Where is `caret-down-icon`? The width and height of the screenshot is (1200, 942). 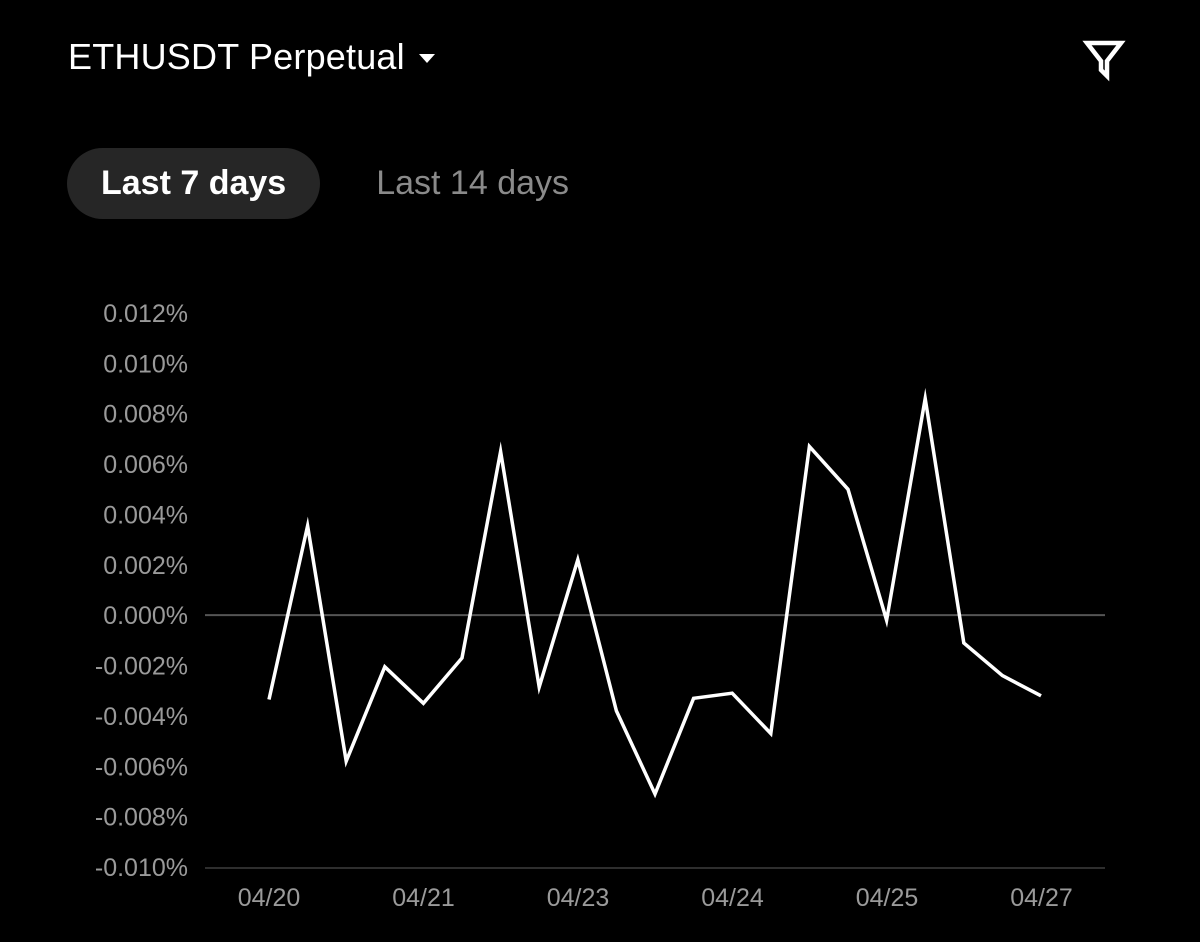 caret-down-icon is located at coordinates (426, 58).